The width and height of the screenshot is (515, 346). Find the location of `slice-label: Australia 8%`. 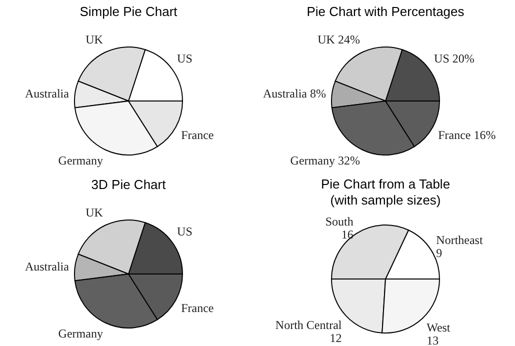

slice-label: Australia 8% is located at coordinates (294, 93).